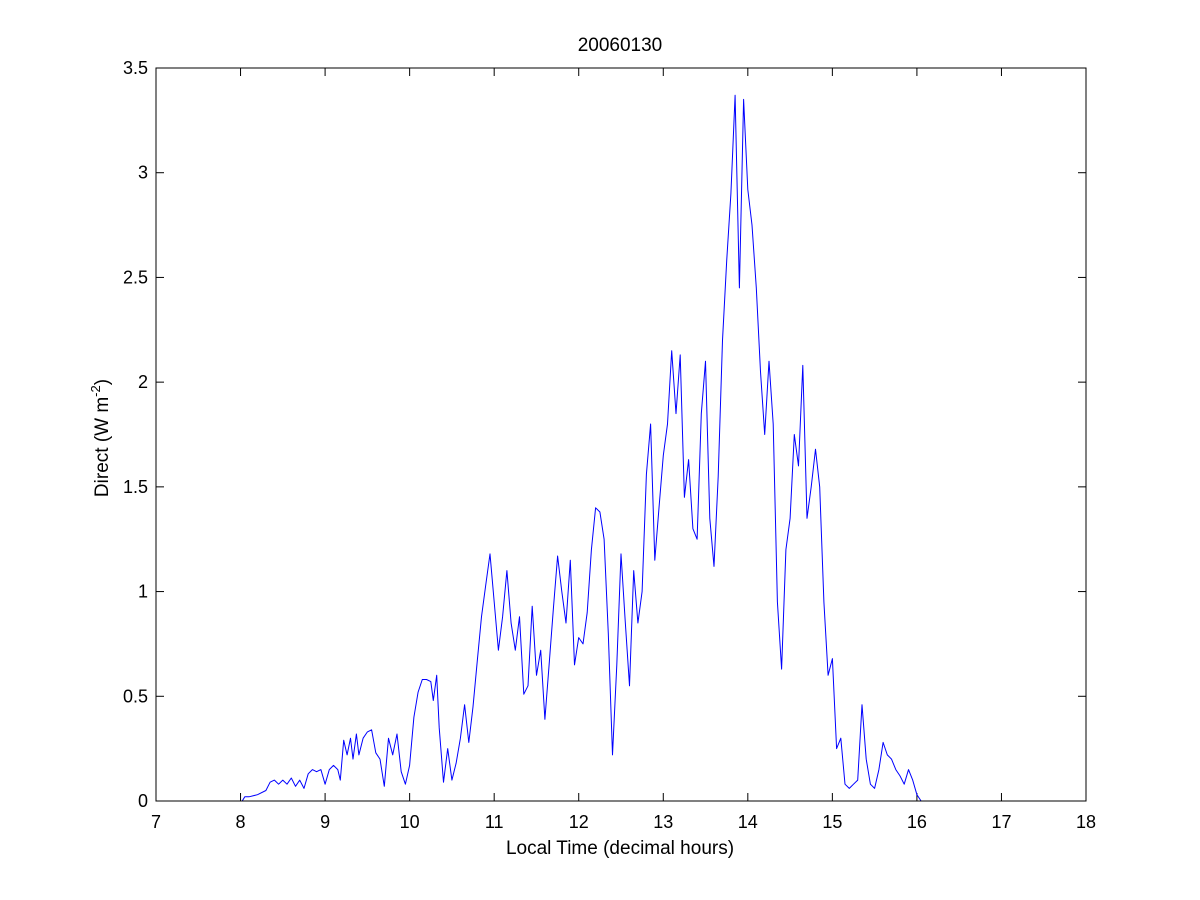 This screenshot has width=1200, height=900. What do you see at coordinates (579, 822) in the screenshot?
I see `x-tick-label: 12` at bounding box center [579, 822].